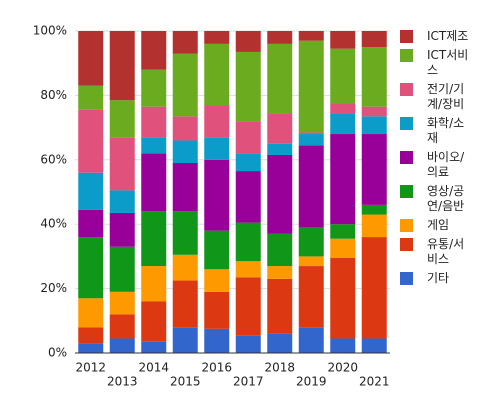 The image size is (478, 403). I want to click on x-tick-label: 2020, so click(342, 368).